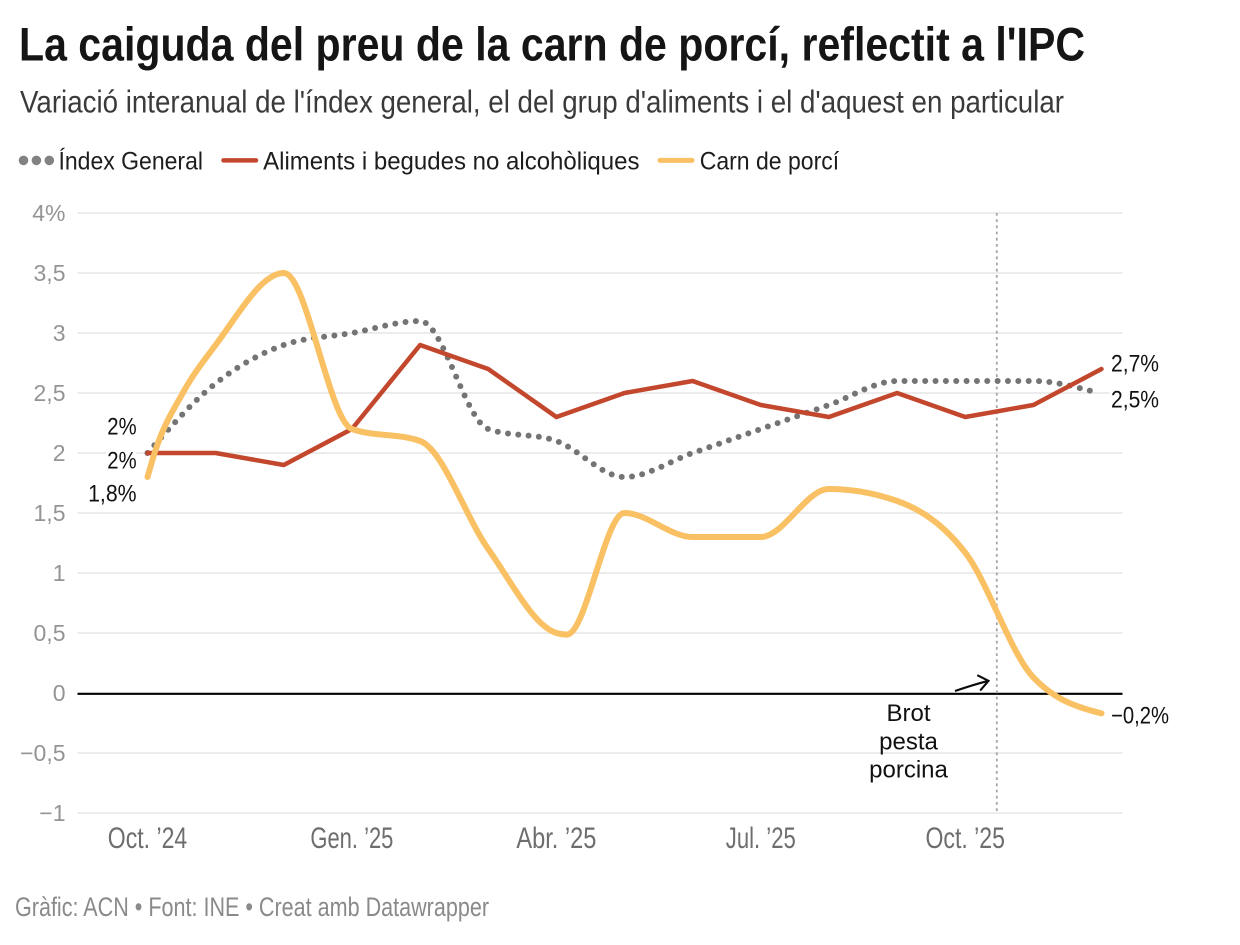 This screenshot has width=1240, height=945. What do you see at coordinates (908, 713) in the screenshot?
I see `svg-text: Brot` at bounding box center [908, 713].